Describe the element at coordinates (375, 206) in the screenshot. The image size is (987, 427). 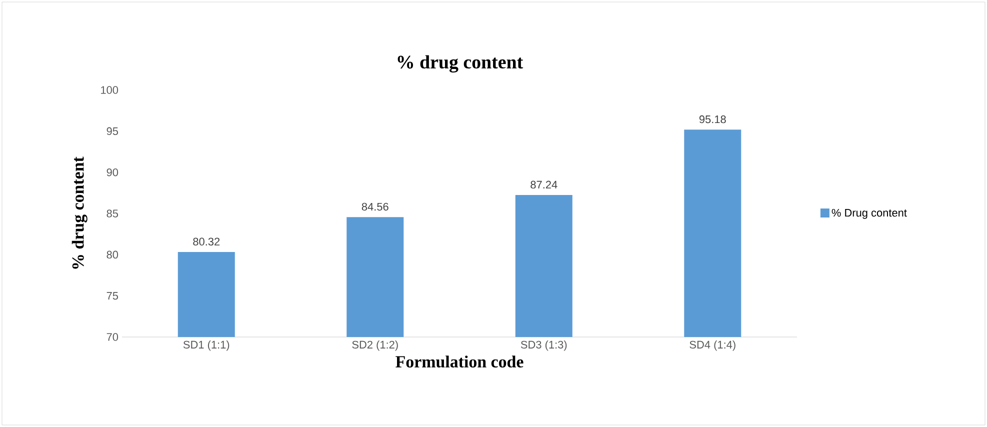
I see `data-label: 84.56` at that location.